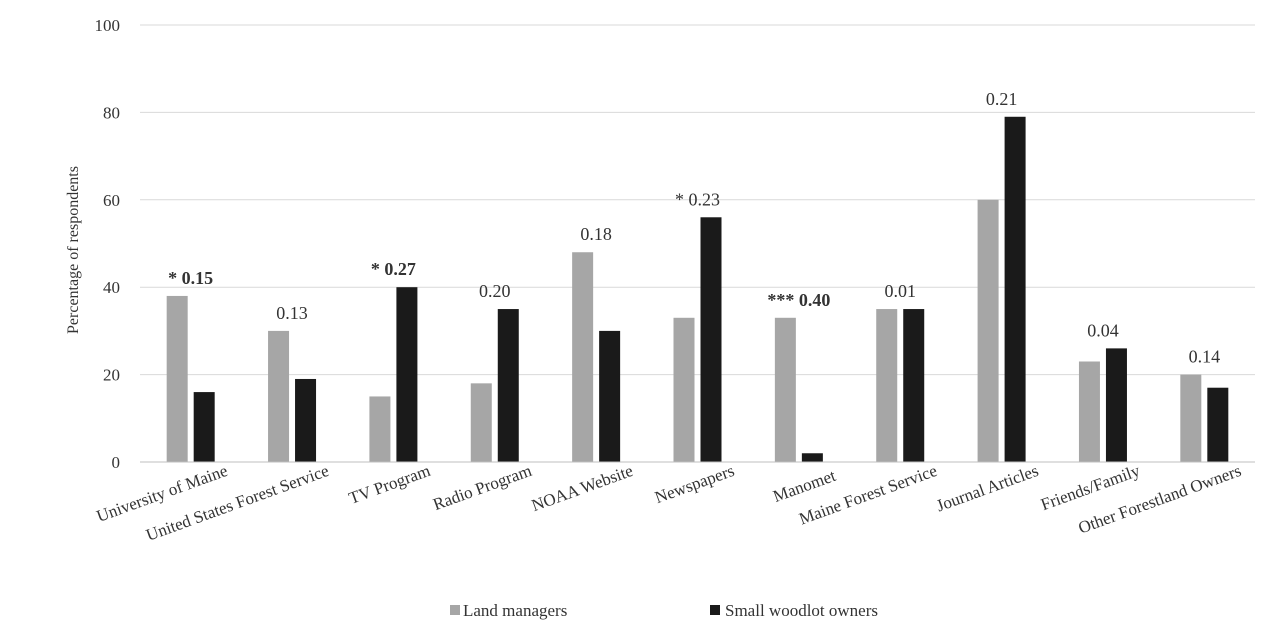 This screenshot has width=1264, height=622. What do you see at coordinates (515, 610) in the screenshot?
I see `legend-label-land-managers: Land managers` at bounding box center [515, 610].